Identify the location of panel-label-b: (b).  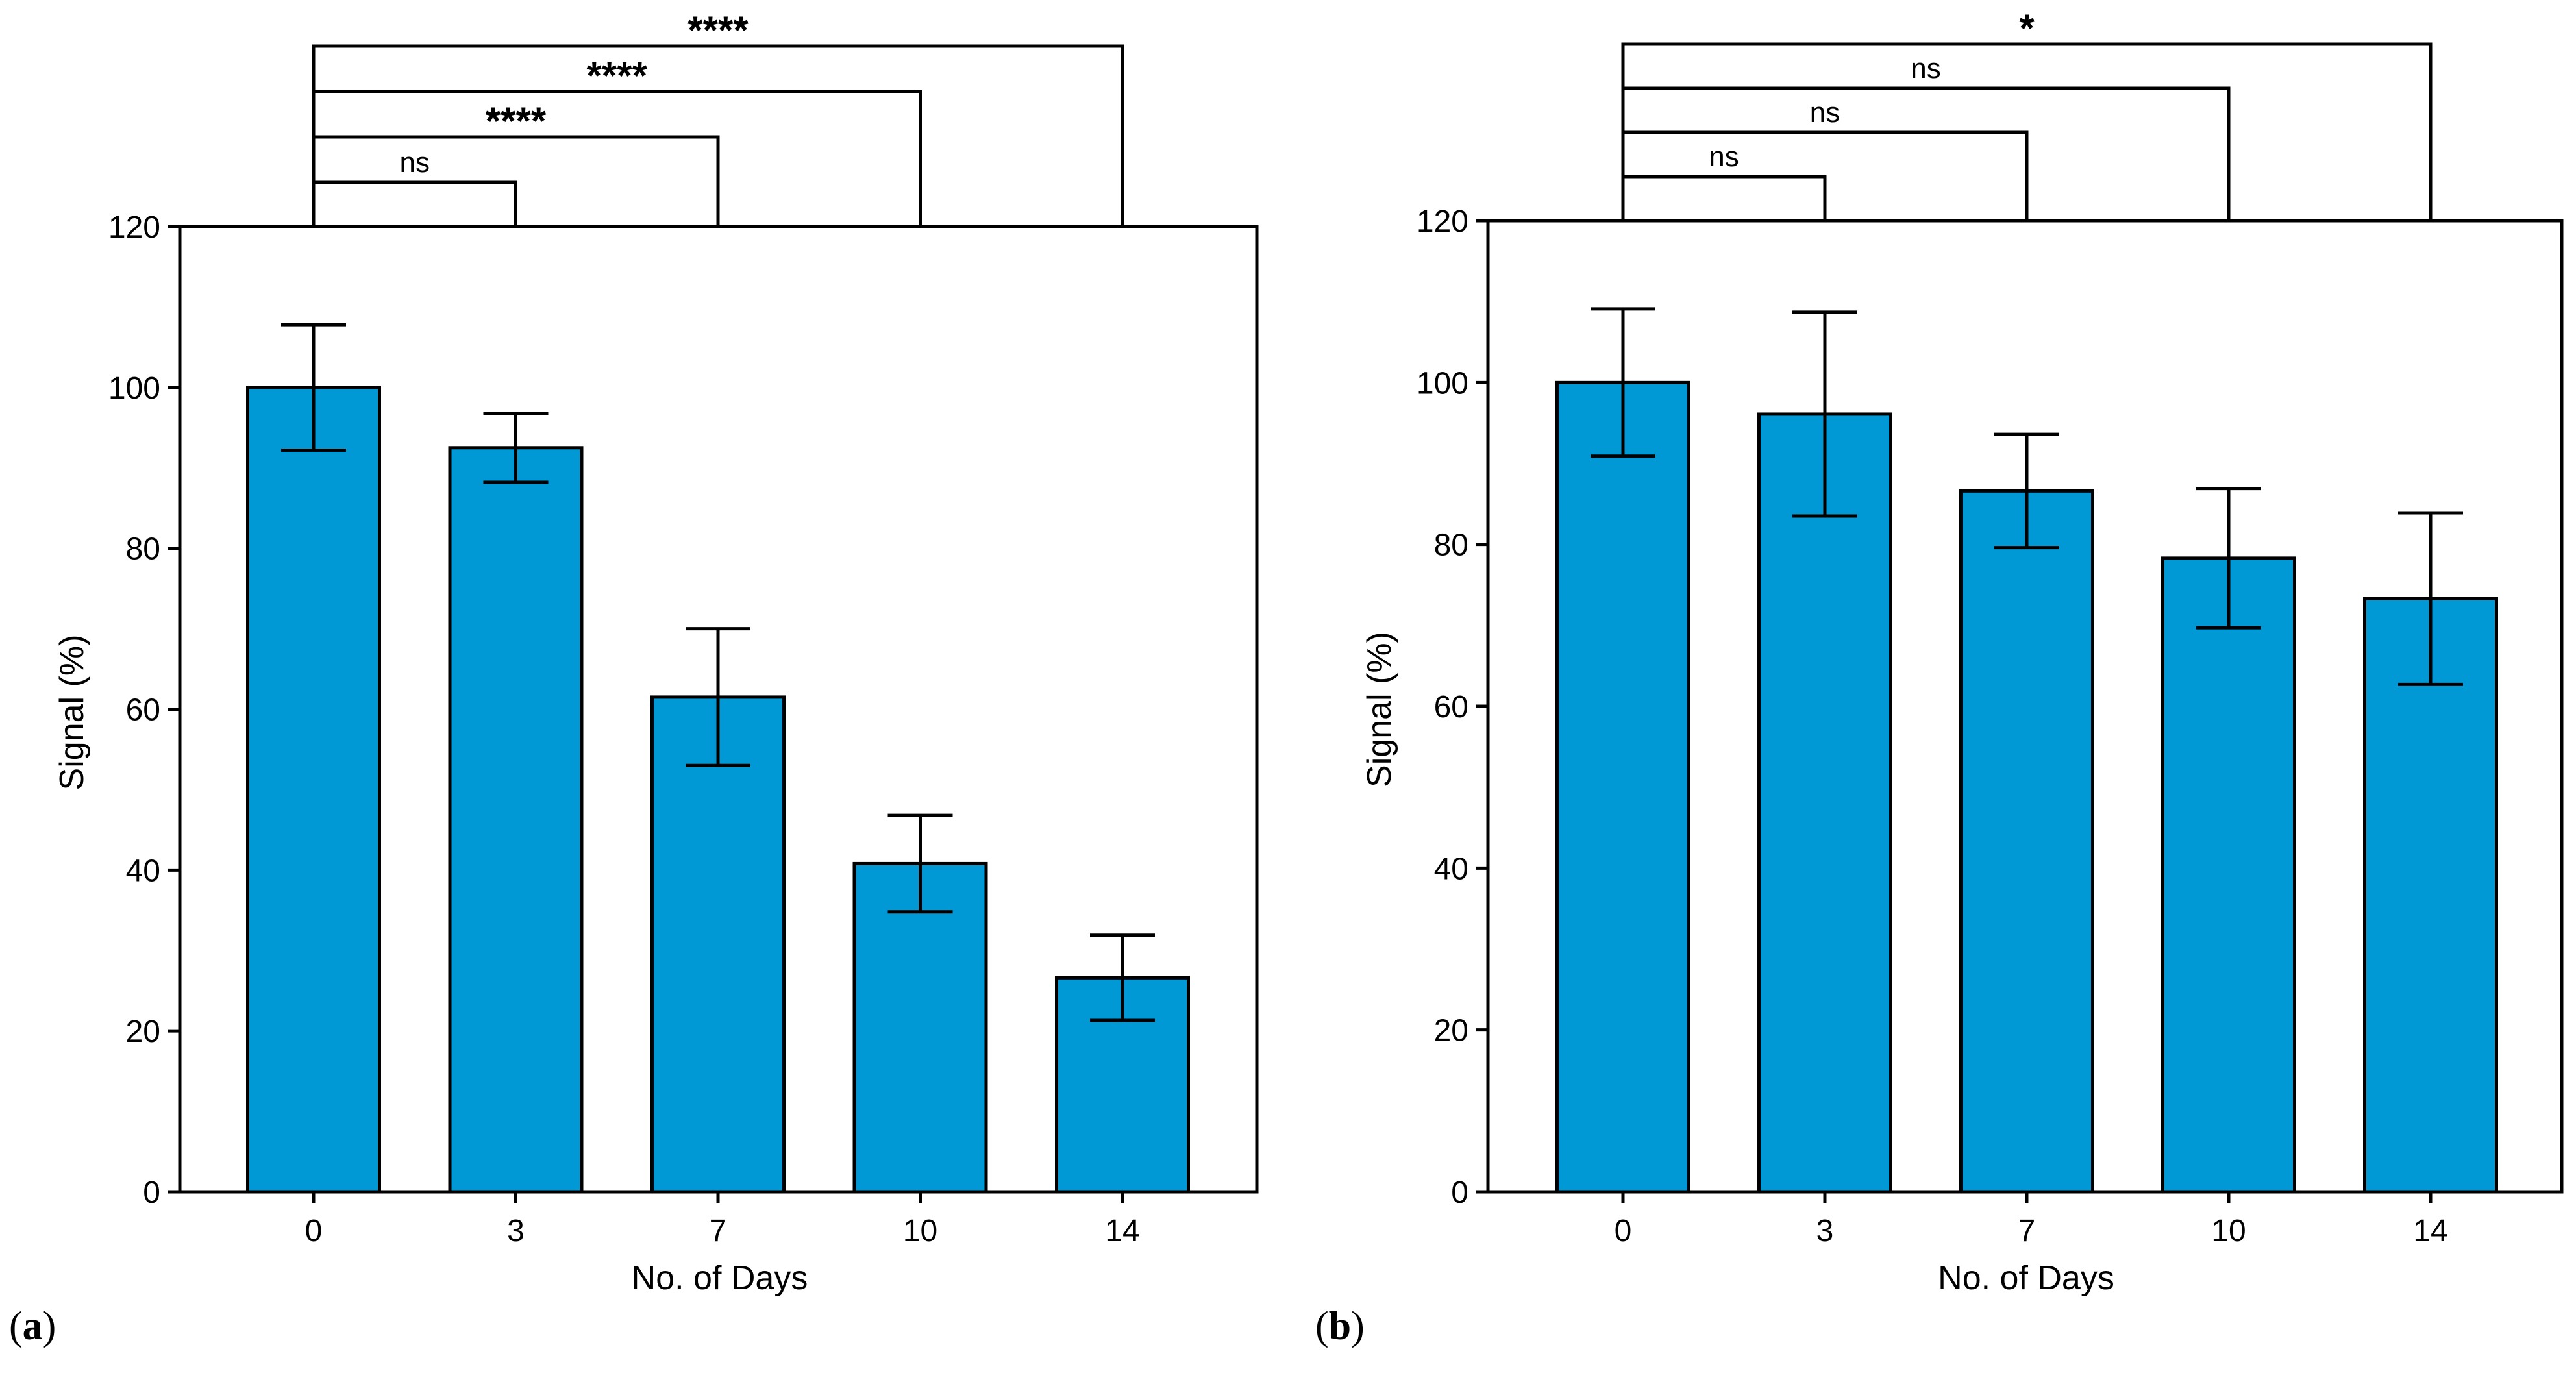
(1340, 1326).